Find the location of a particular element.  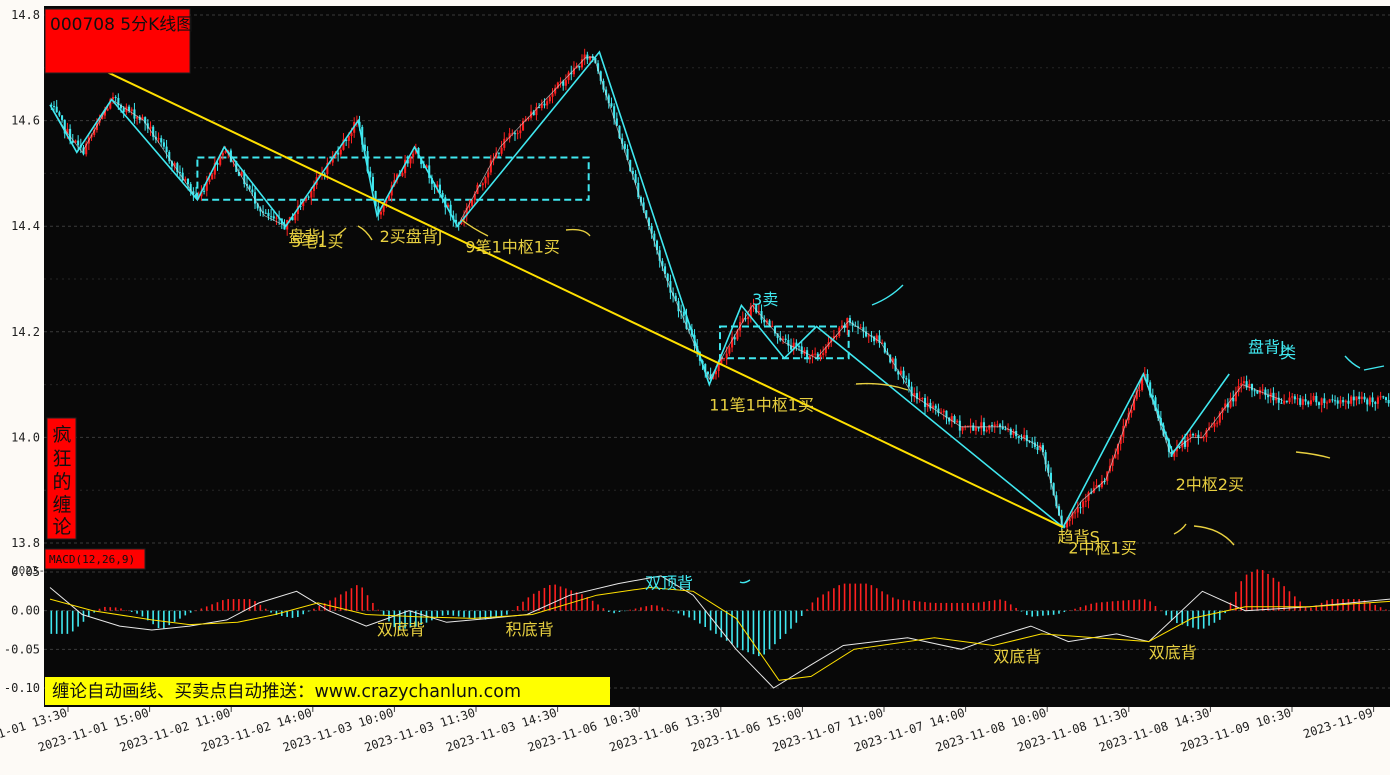

annotation-label: 2买盘背J is located at coordinates (411, 236).